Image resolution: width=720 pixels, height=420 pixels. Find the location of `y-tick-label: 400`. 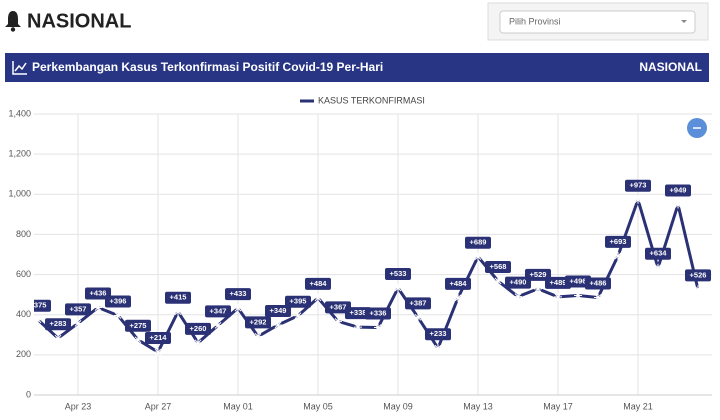

y-tick-label: 400 is located at coordinates (23, 314).